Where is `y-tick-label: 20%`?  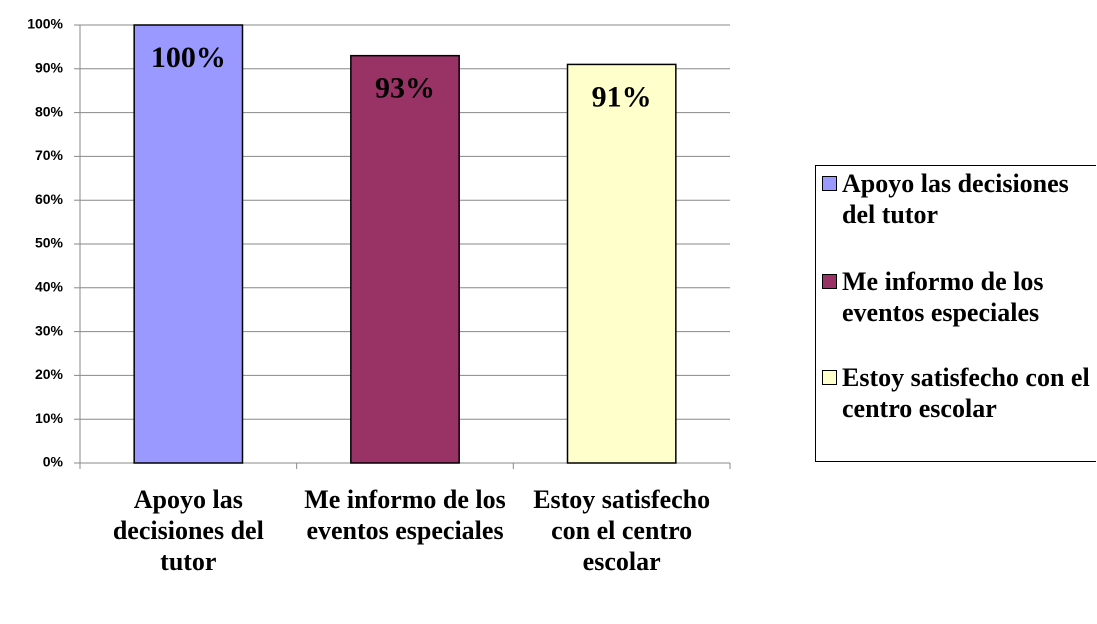
y-tick-label: 20% is located at coordinates (49, 374).